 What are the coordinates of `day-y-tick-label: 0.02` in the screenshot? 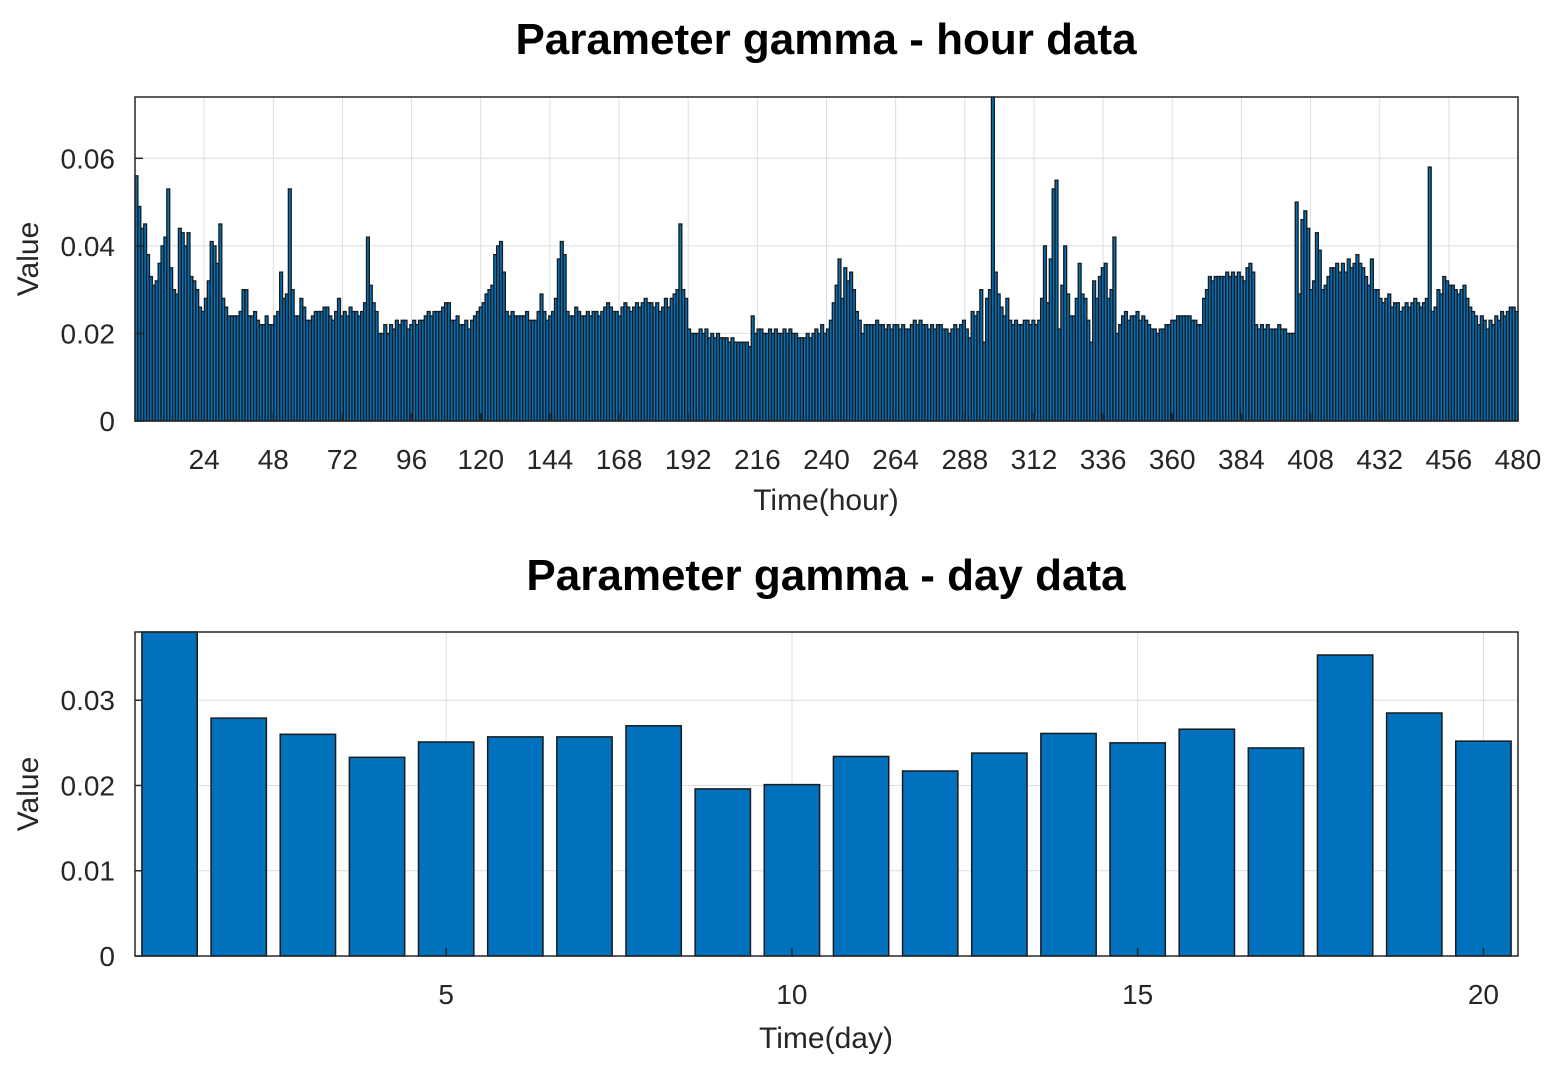 It's located at (88, 785).